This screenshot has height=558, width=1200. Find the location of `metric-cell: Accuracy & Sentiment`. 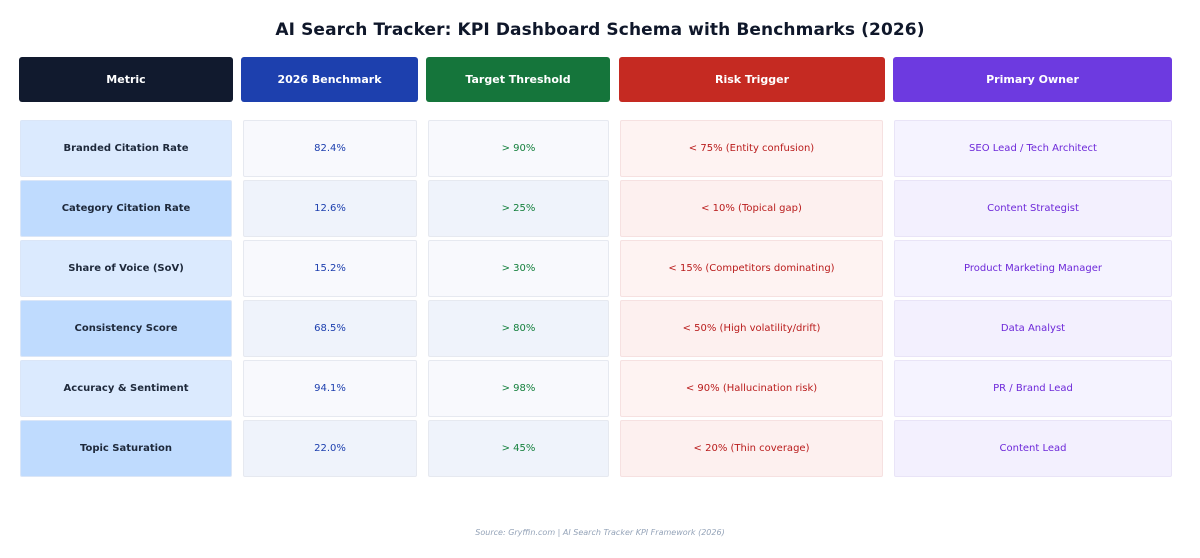

metric-cell: Accuracy & Sentiment is located at coordinates (126, 388).